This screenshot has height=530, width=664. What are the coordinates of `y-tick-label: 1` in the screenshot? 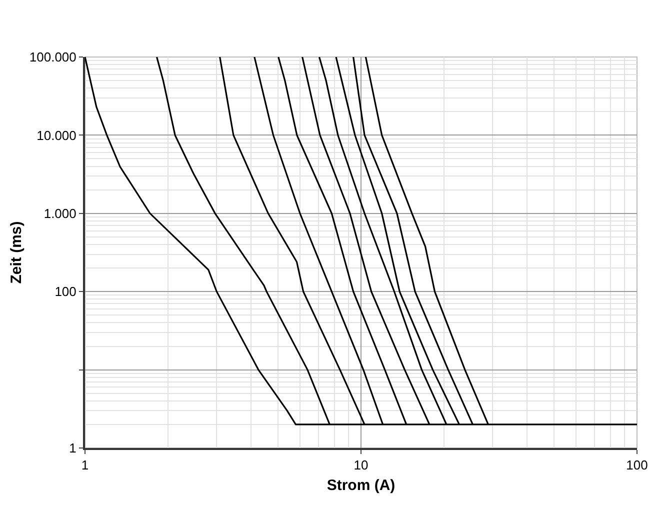 It's located at (72, 448).